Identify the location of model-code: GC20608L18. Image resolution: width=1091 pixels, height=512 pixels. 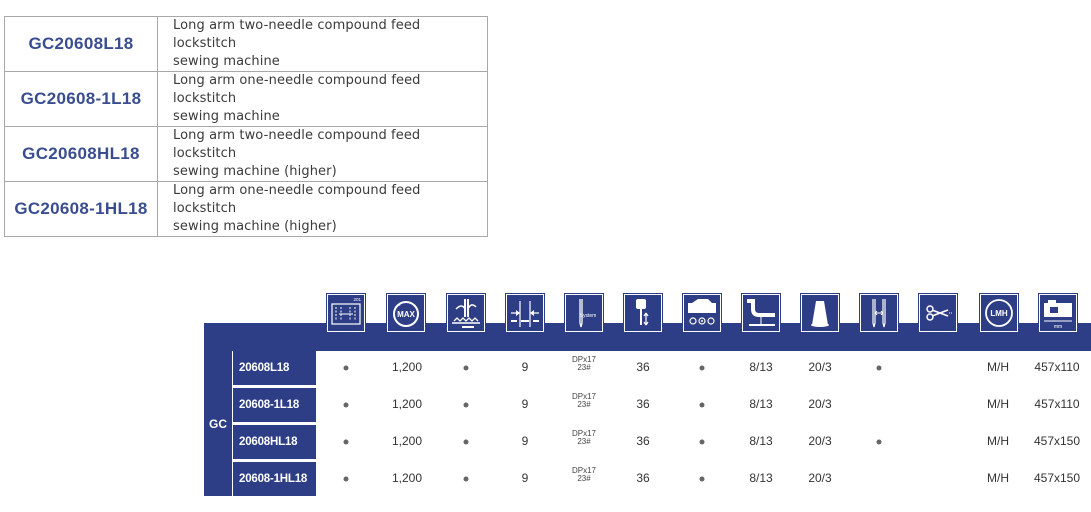
(81, 44).